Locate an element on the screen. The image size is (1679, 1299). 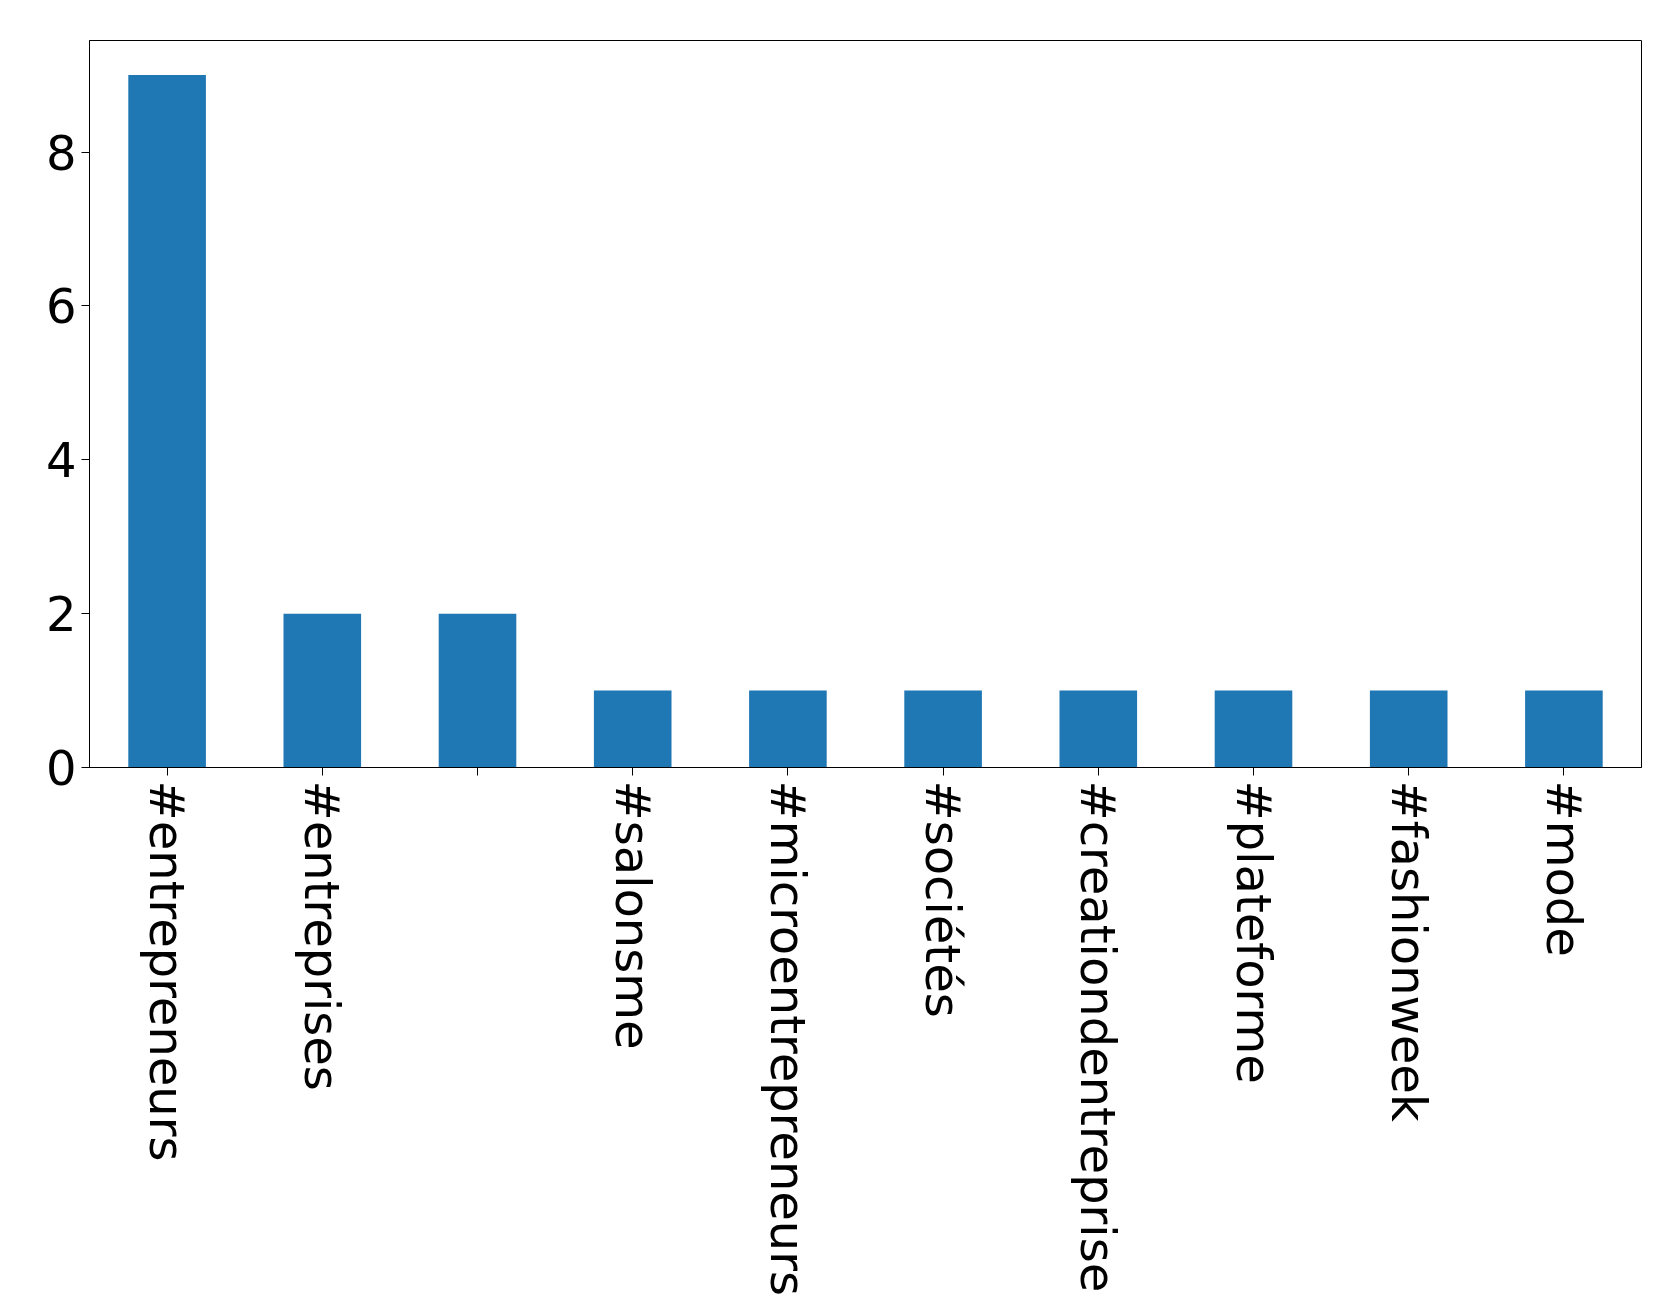
y-tick-label: 0 is located at coordinates (61, 768).